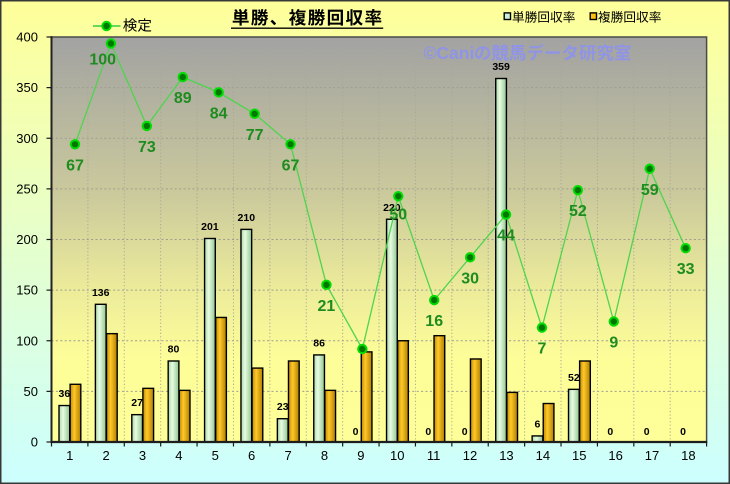  What do you see at coordinates (434, 455) in the screenshot?
I see `svg-text: 11` at bounding box center [434, 455].